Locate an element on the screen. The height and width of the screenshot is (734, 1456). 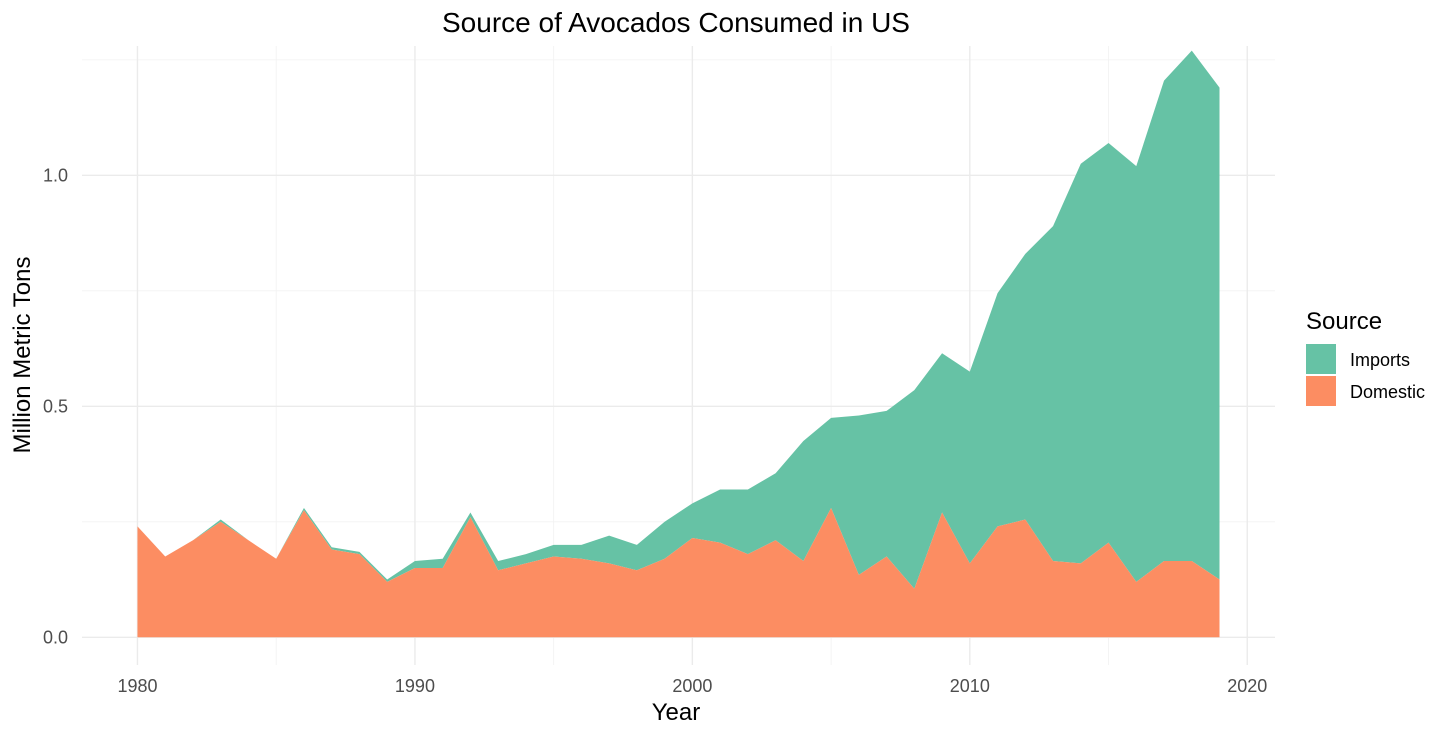
y-tick-label: 0.5 is located at coordinates (55, 406).